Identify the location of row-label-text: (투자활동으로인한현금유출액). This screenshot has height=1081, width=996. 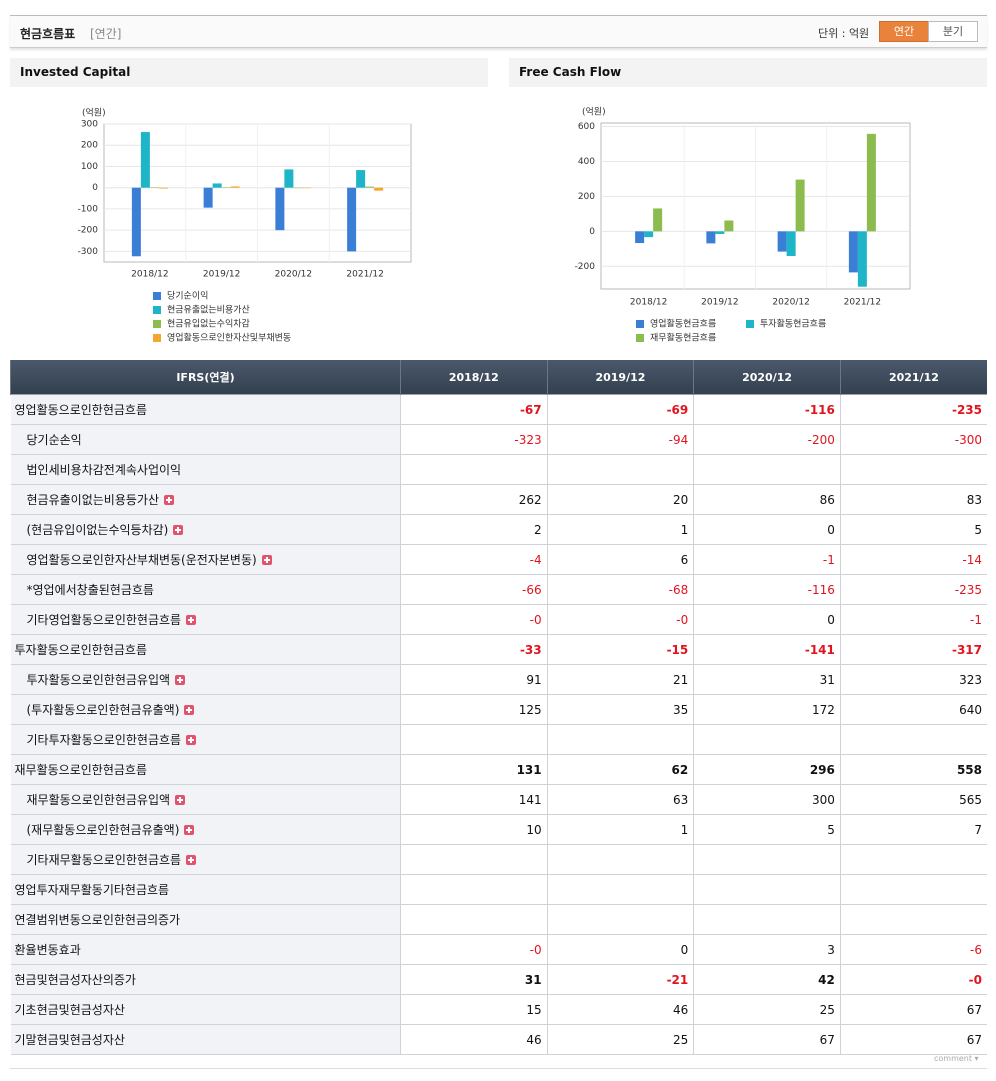
(103, 710).